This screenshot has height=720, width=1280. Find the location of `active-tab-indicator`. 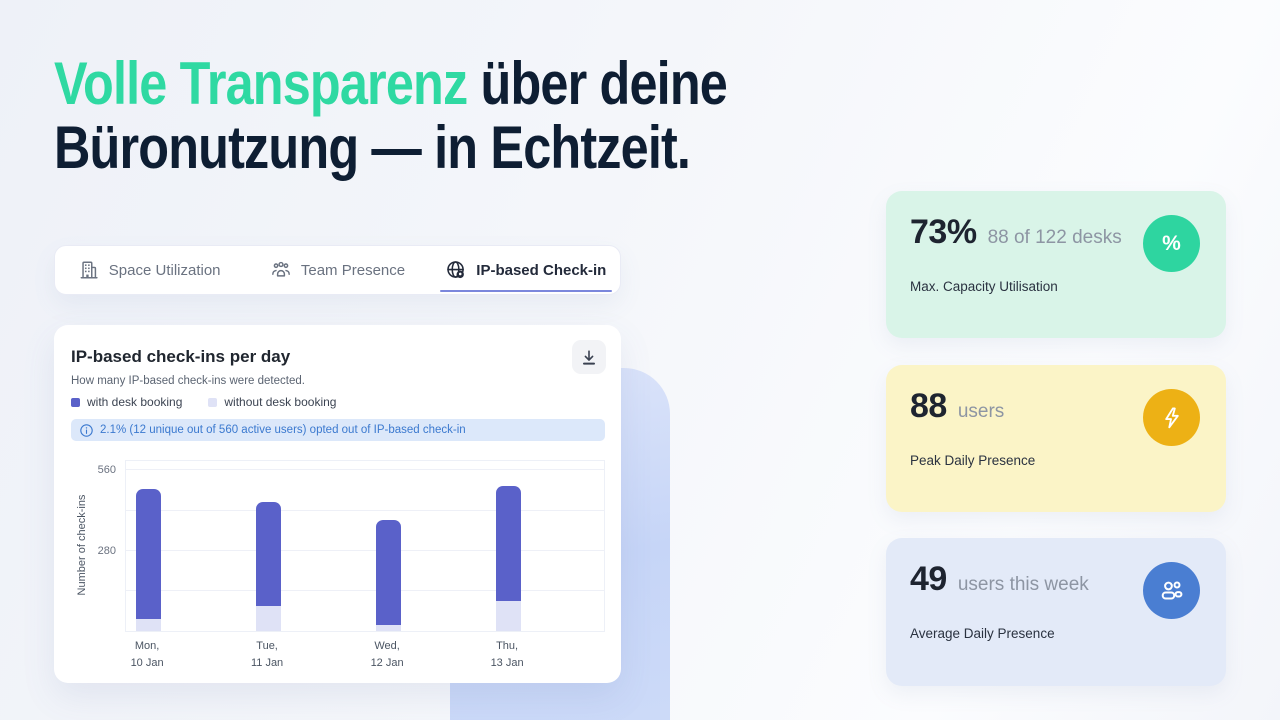

active-tab-indicator is located at coordinates (525, 291).